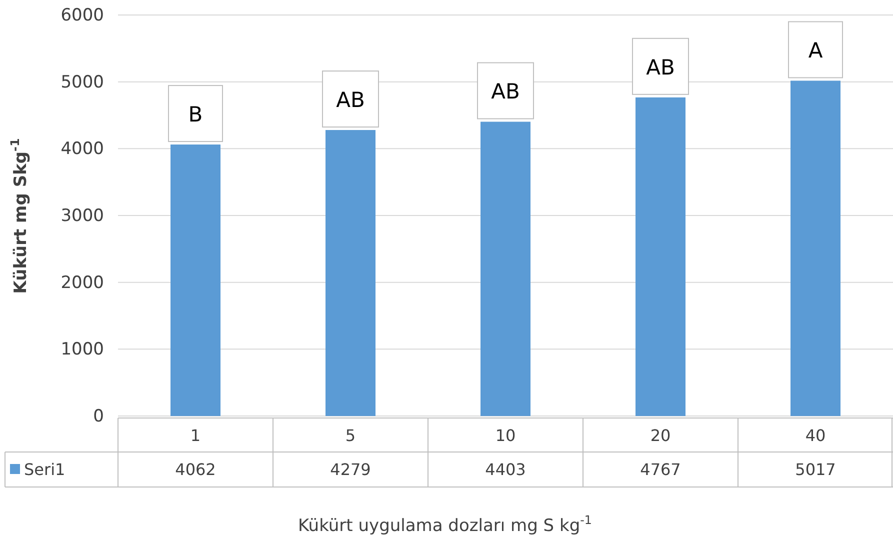  I want to click on x-tick-label: 5, so click(350, 435).